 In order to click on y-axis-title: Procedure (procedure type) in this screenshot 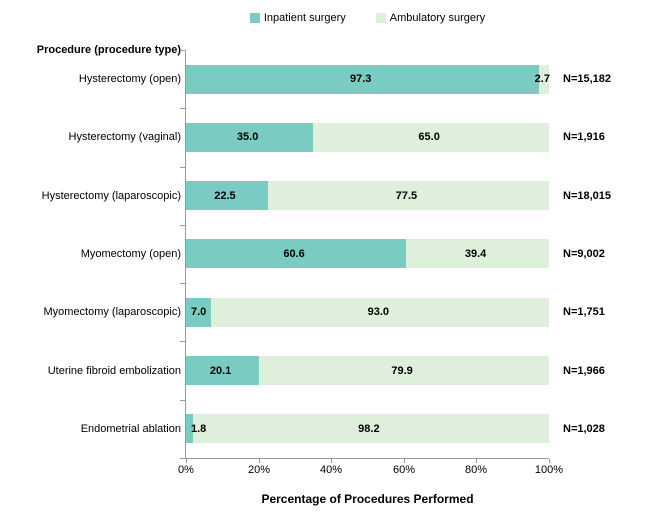, I will do `click(108, 50)`.